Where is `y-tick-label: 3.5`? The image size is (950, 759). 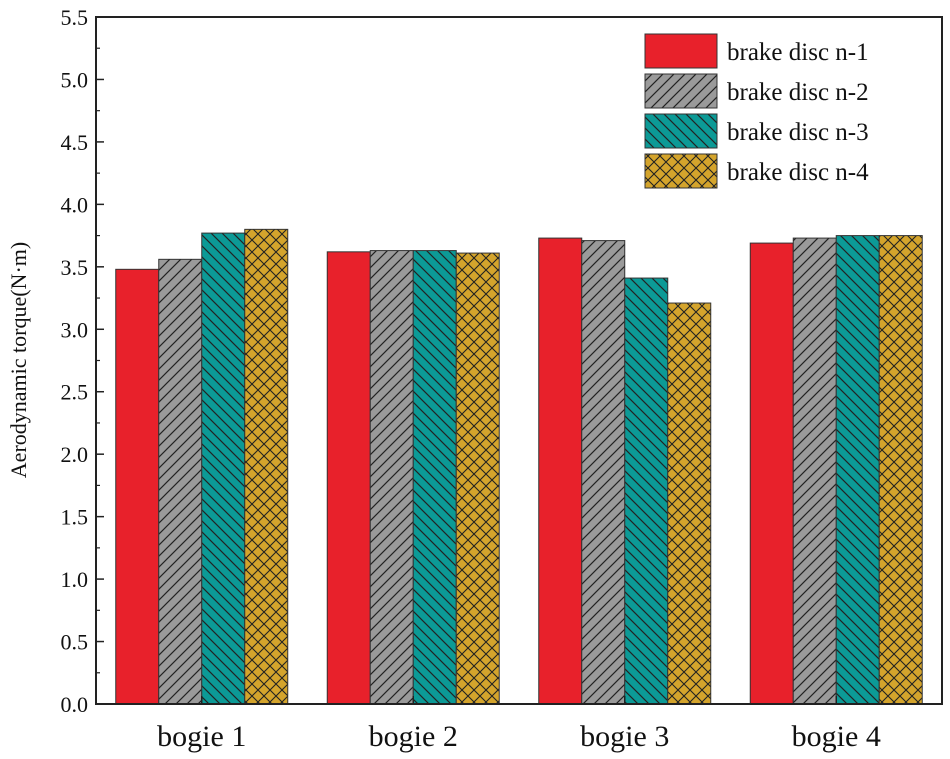
y-tick-label: 3.5 is located at coordinates (75, 267).